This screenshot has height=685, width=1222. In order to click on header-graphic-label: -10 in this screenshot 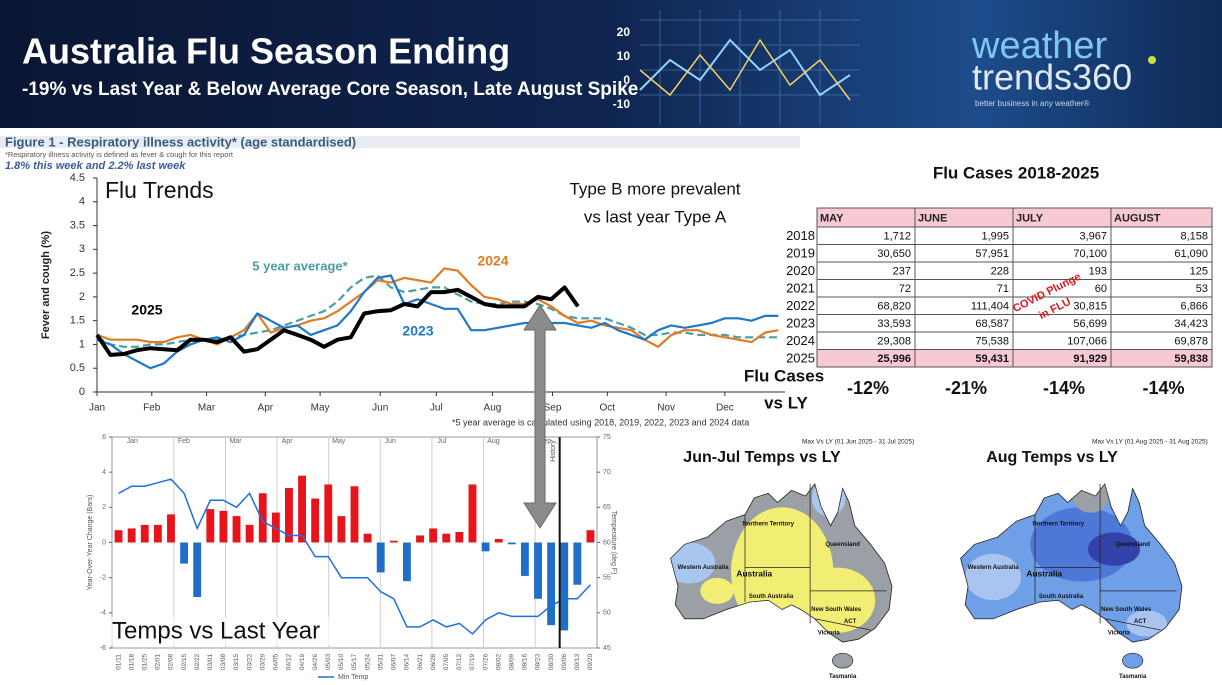, I will do `click(622, 104)`.